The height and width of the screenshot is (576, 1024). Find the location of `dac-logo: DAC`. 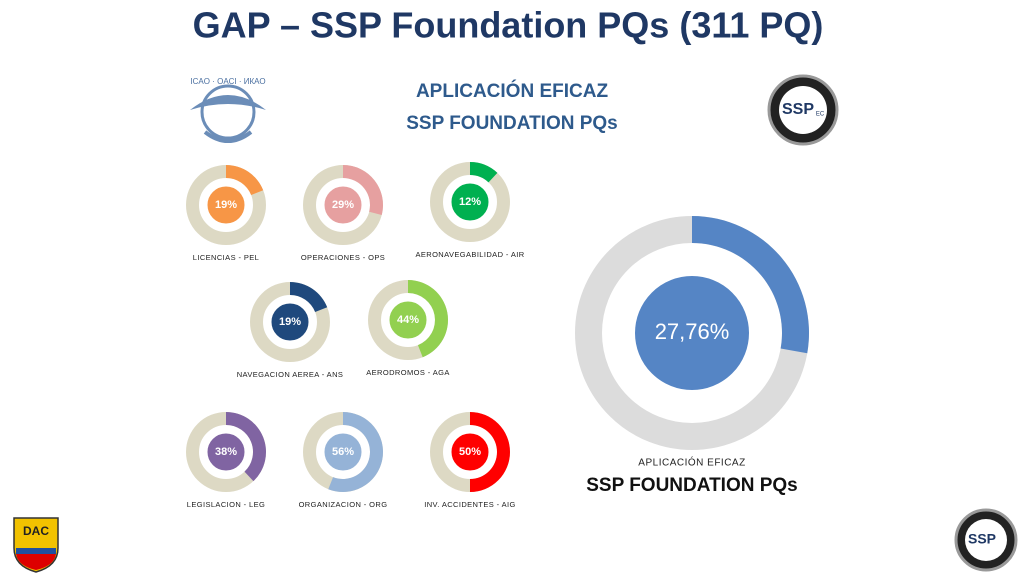

dac-logo: DAC is located at coordinates (36, 545).